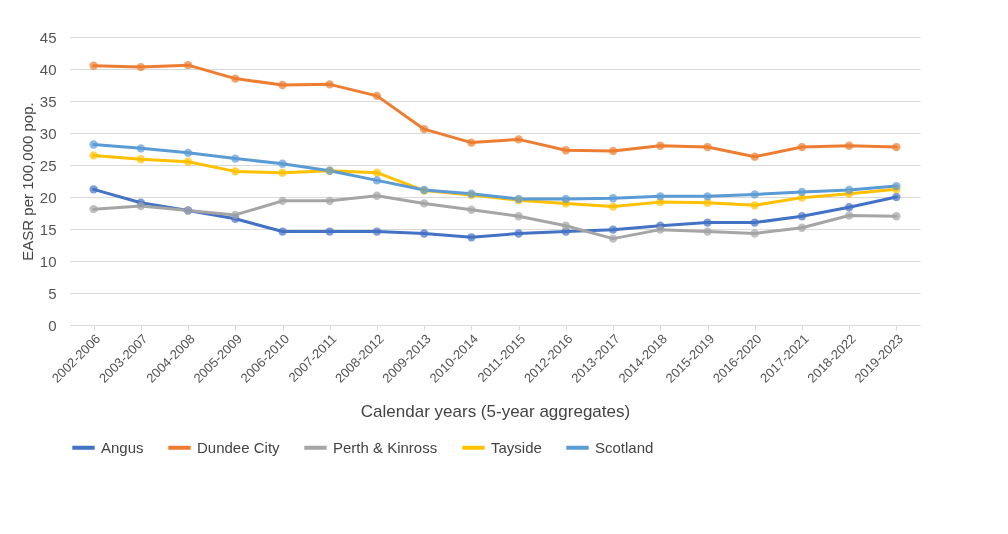 This screenshot has width=1008, height=534. I want to click on y-tick-label: 40, so click(48, 69).